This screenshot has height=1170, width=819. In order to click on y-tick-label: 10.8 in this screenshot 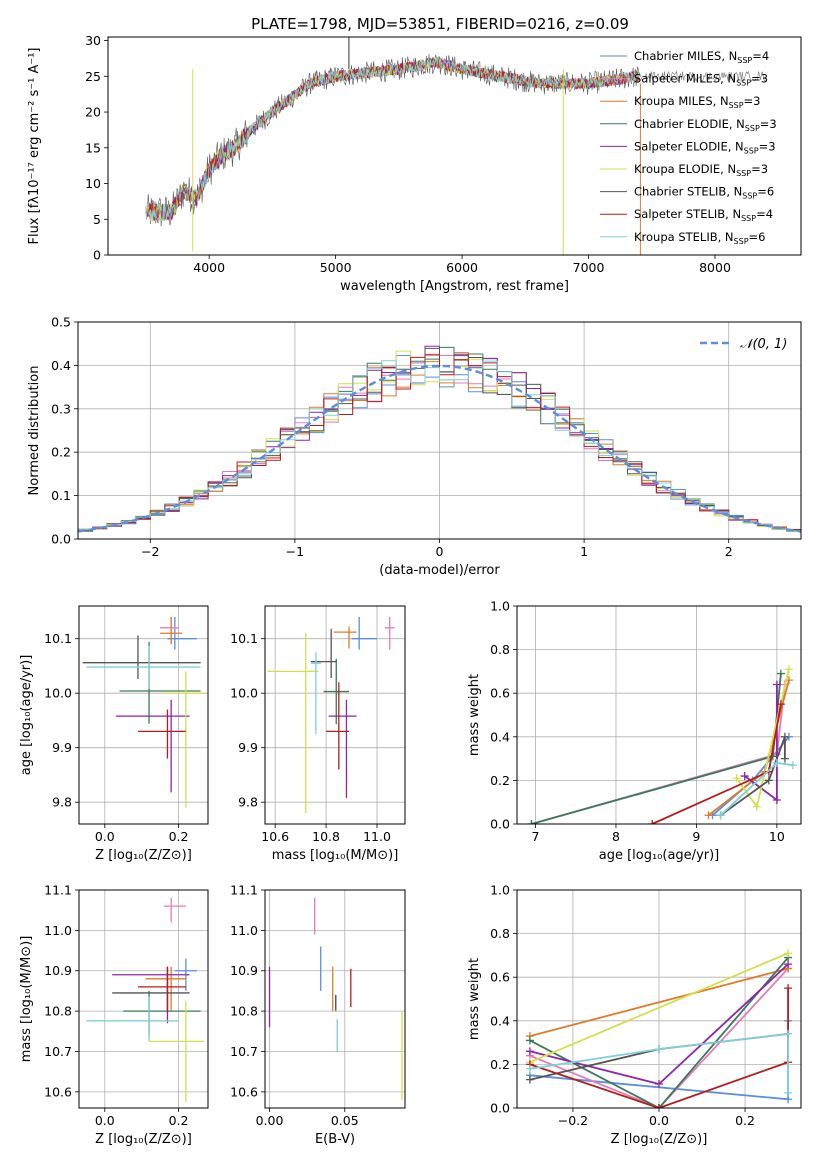, I will do `click(244, 1011)`.